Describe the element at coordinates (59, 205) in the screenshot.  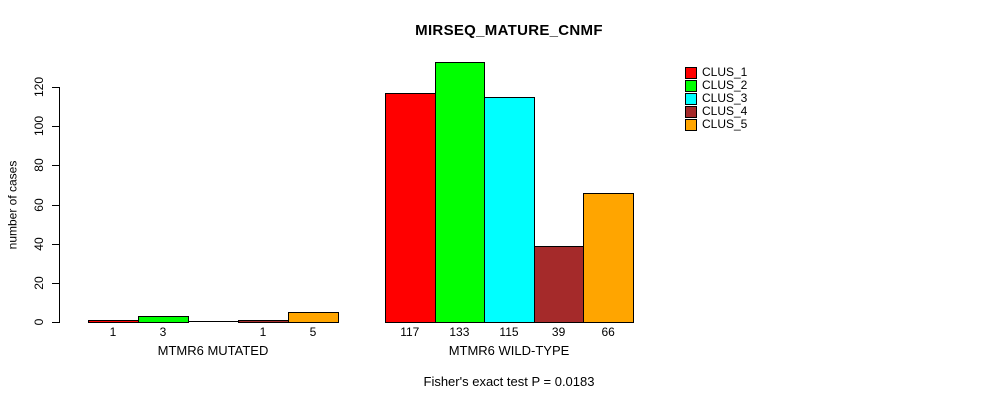
I see `y-axis-line` at that location.